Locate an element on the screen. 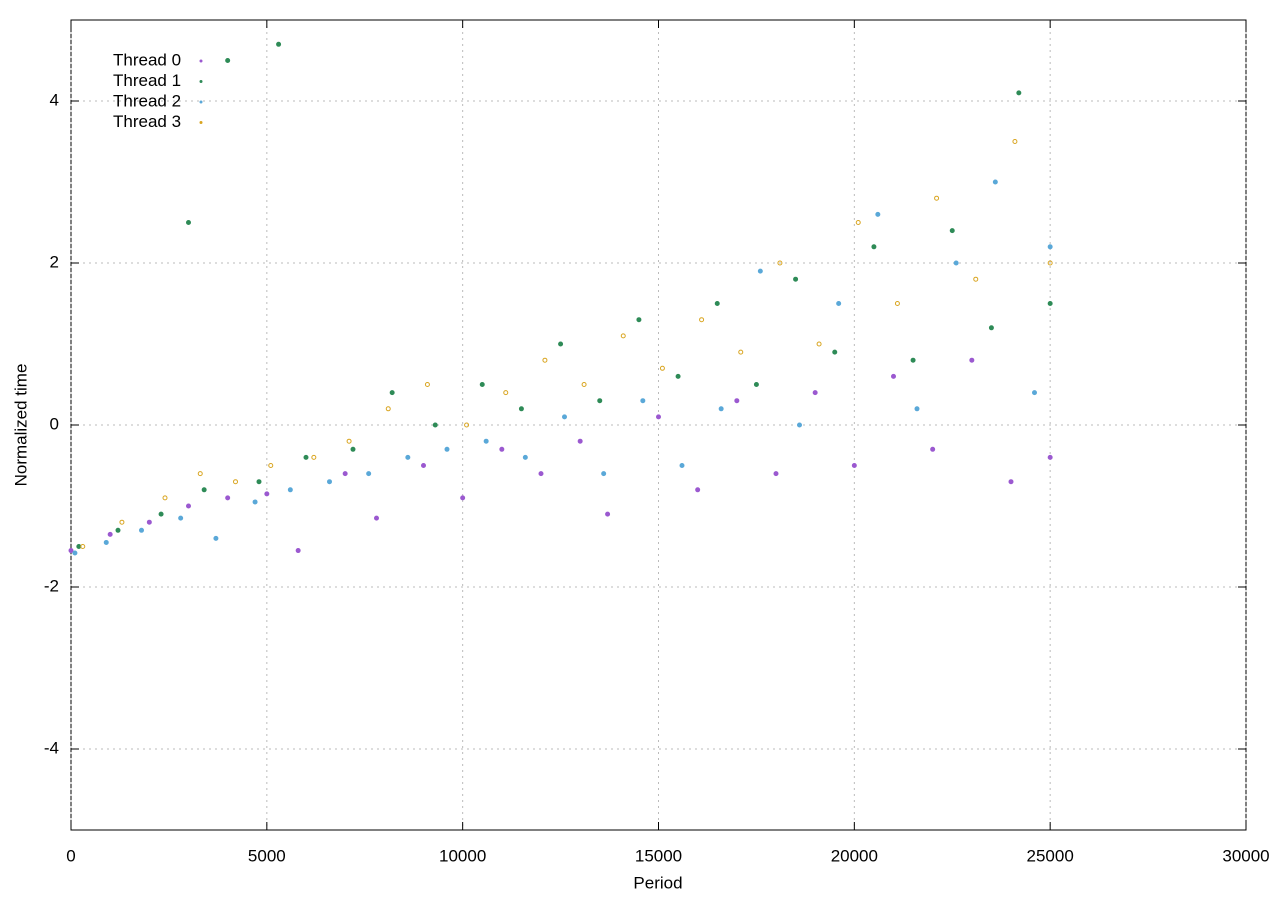 The width and height of the screenshot is (1280, 901). x-tick-label: 25000 is located at coordinates (1050, 855).